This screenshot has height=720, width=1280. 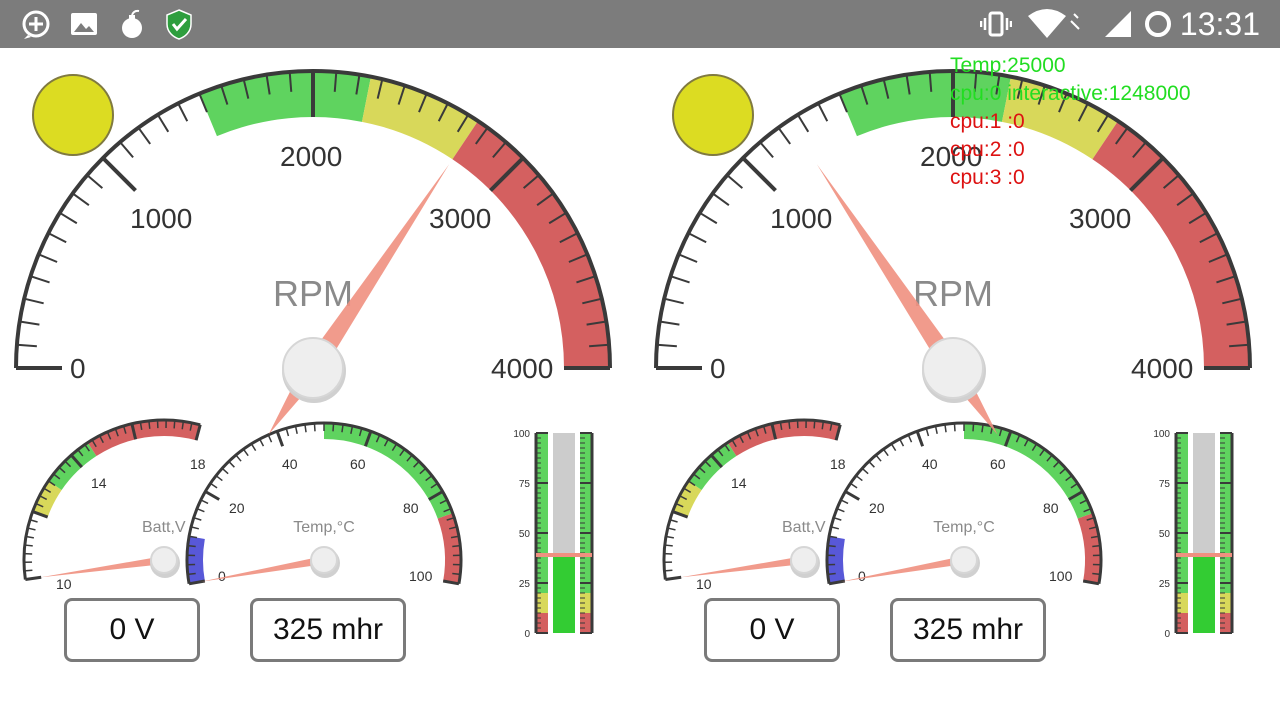 What do you see at coordinates (968, 630) in the screenshot?
I see `engine-hours-readout: 325 mhr` at bounding box center [968, 630].